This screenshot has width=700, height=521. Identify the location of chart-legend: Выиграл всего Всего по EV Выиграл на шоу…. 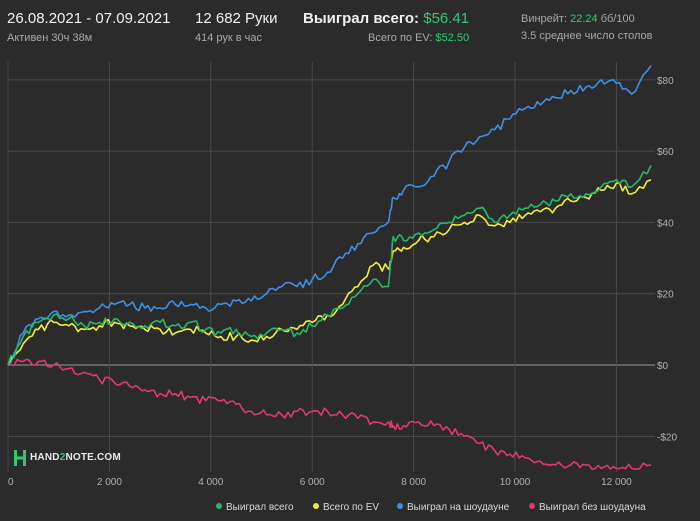
(350, 509).